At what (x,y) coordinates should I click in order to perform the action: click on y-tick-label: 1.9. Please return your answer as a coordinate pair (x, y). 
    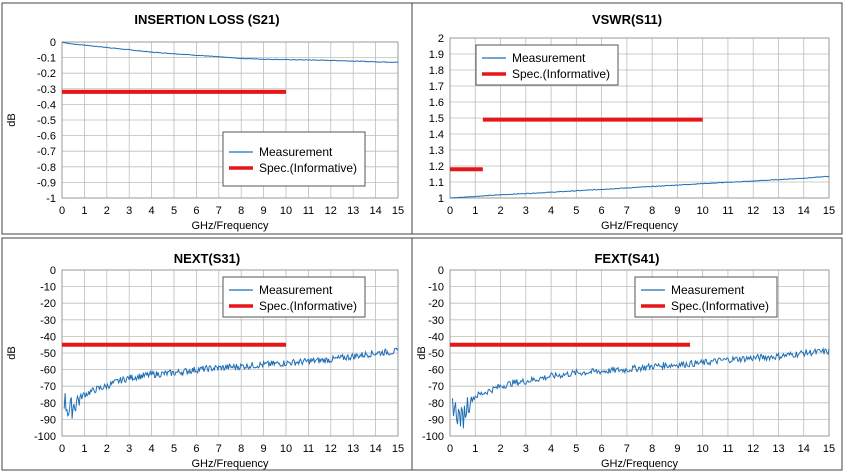
    Looking at the image, I should click on (436, 55).